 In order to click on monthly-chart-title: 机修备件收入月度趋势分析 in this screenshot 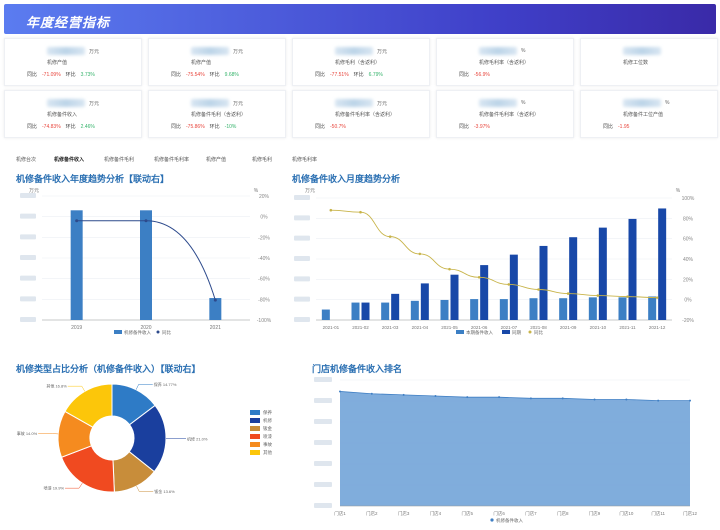, I will do `click(346, 179)`.